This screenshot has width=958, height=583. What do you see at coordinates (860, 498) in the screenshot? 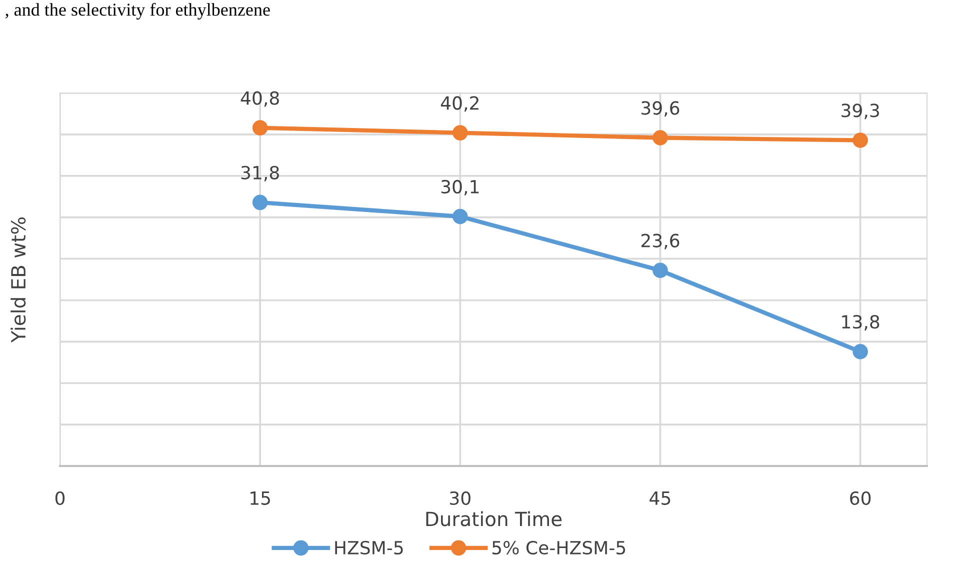
I see `x-tick-label: 60` at bounding box center [860, 498].